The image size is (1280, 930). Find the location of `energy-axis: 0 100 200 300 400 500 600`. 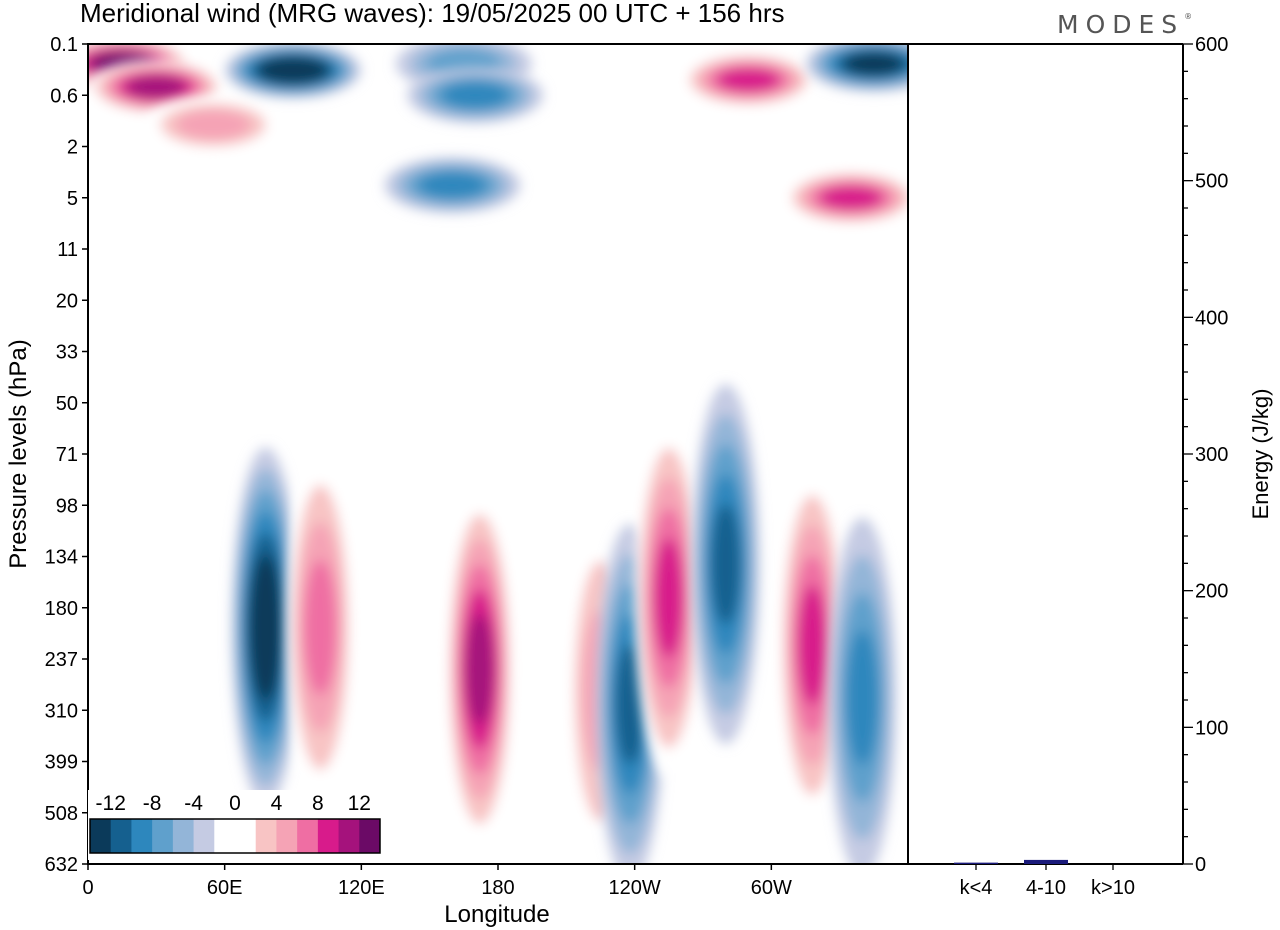

energy-axis: 0 100 200 300 400 500 600 is located at coordinates (1205, 455).